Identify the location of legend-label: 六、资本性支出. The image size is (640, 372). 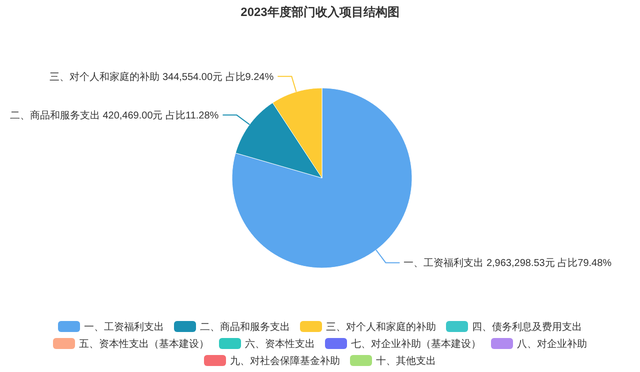
(280, 344).